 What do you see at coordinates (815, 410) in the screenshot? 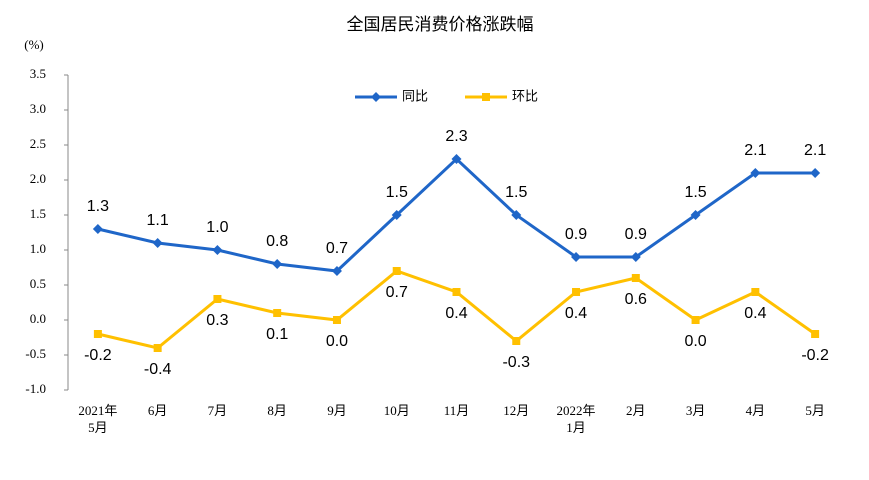
I see `x-tick-label: 5月` at bounding box center [815, 410].